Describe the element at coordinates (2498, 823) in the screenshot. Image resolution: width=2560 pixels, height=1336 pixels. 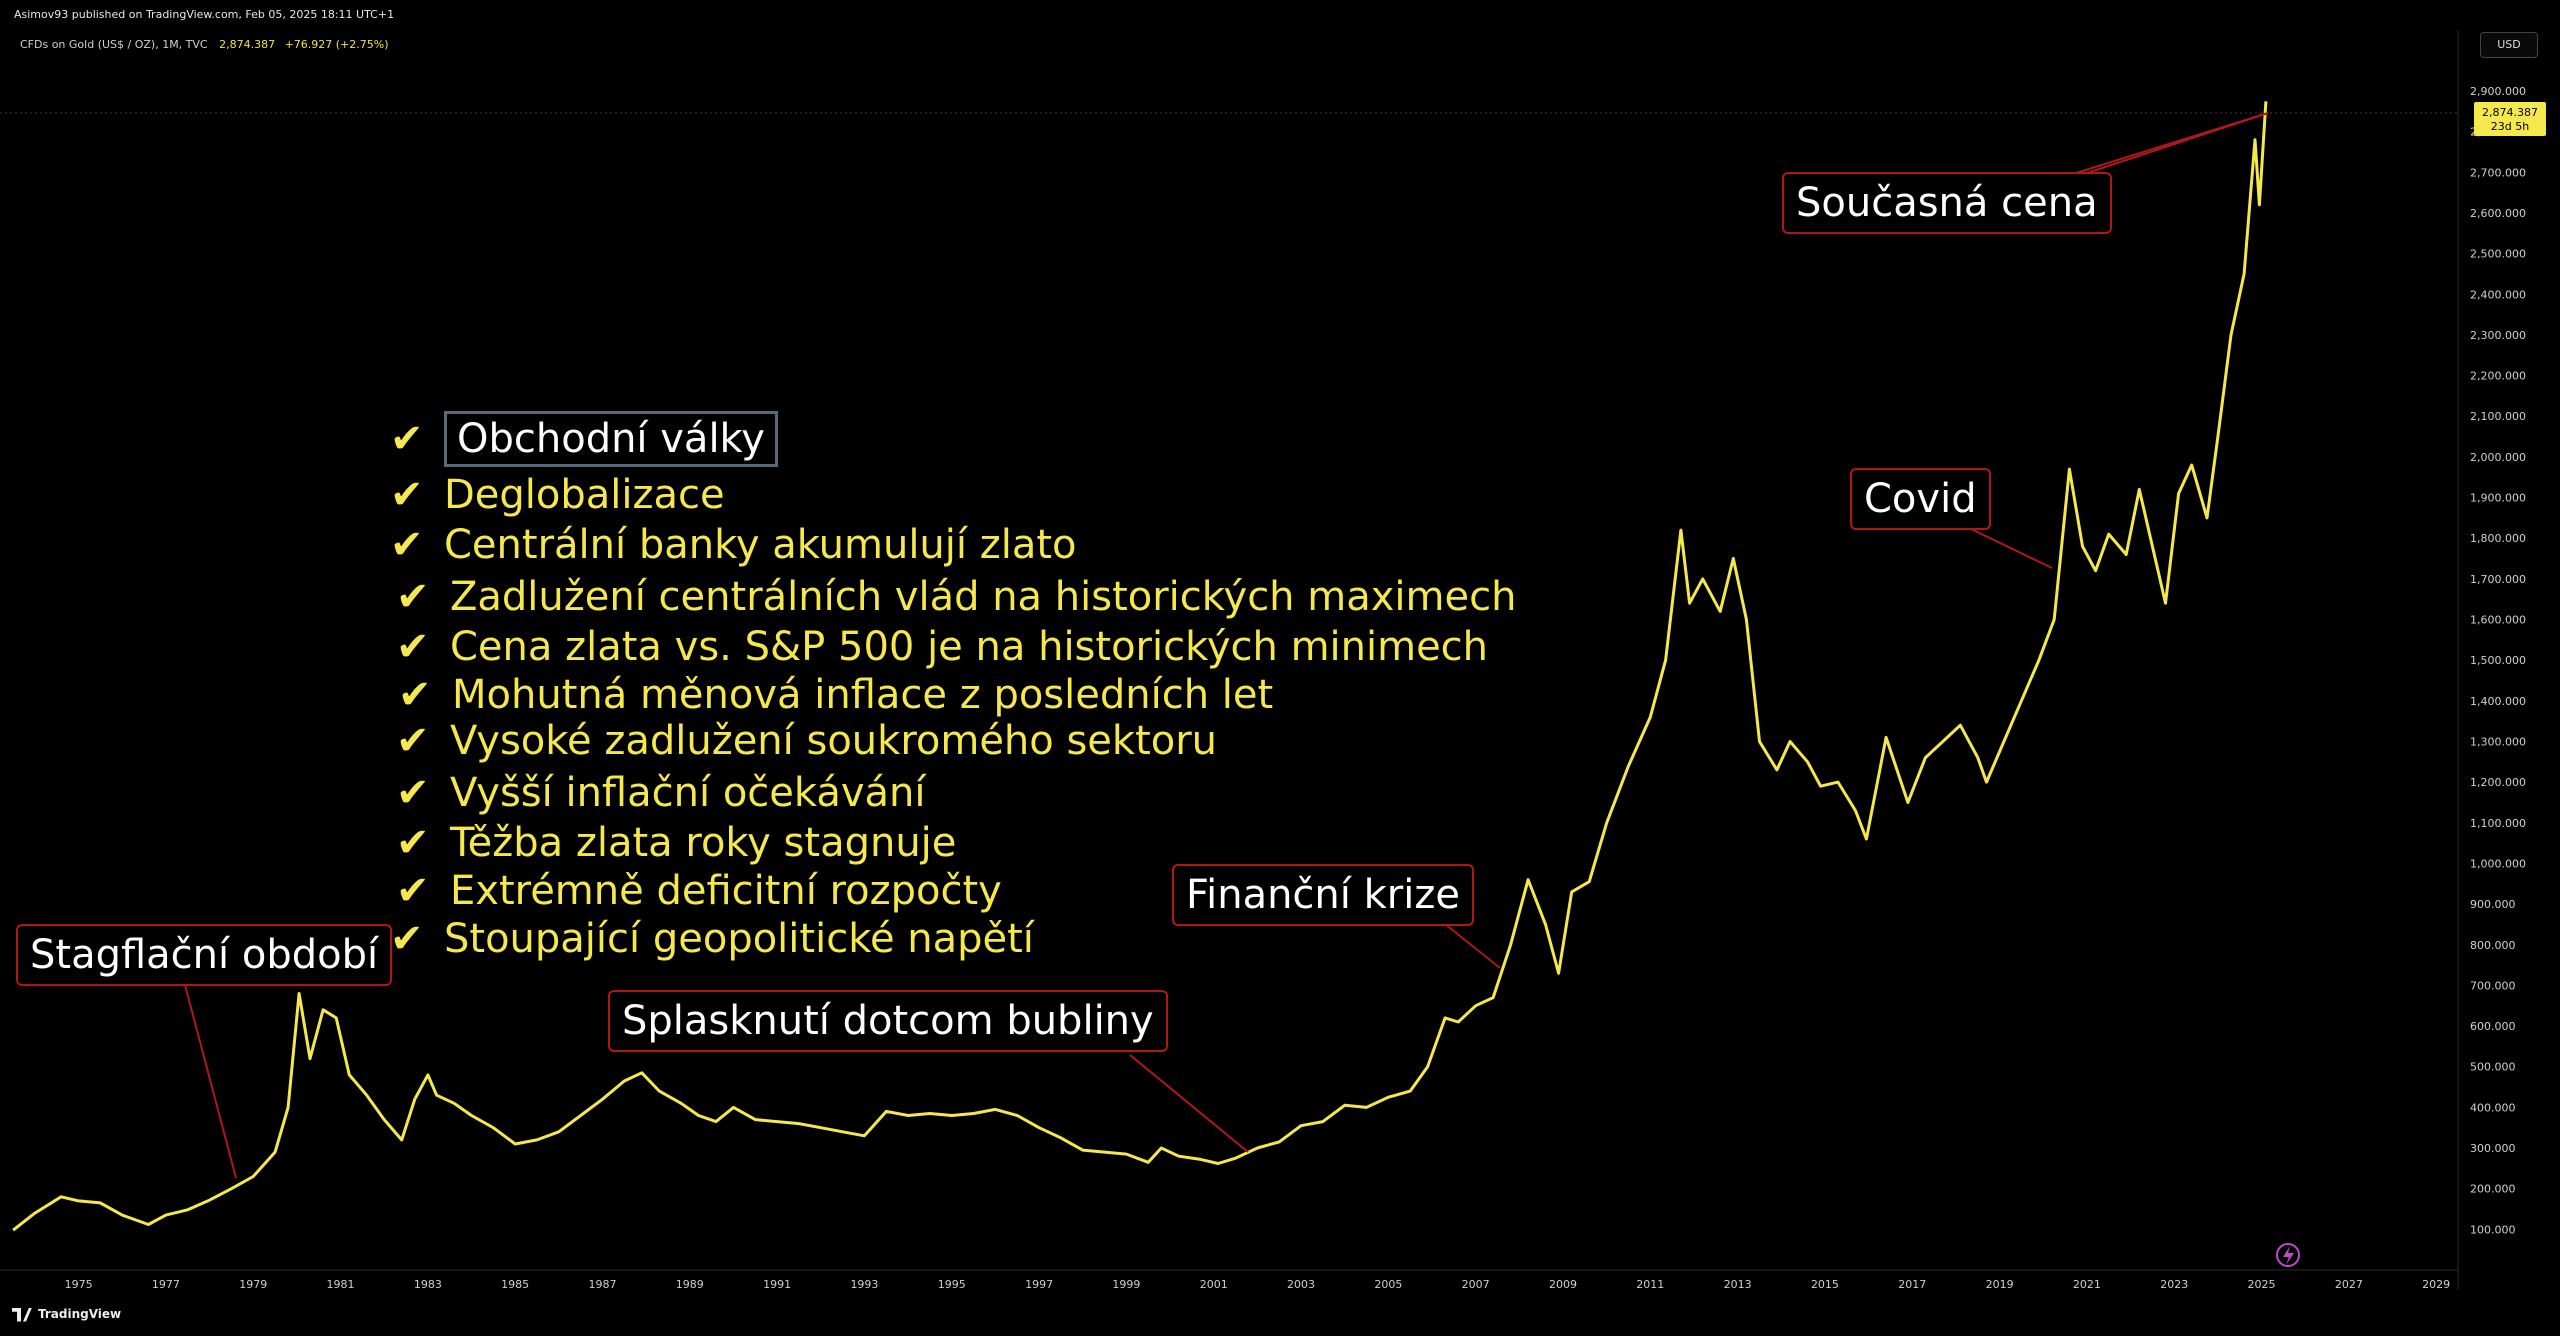
I see `price-tick-label: 1,100.000` at that location.